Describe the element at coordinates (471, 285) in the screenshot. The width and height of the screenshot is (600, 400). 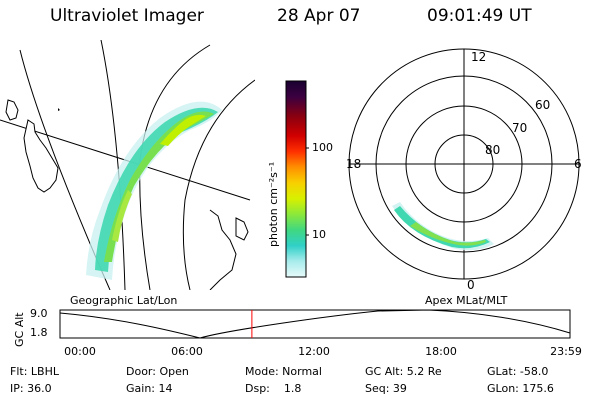
I see `mlt-label-0: 0` at that location.